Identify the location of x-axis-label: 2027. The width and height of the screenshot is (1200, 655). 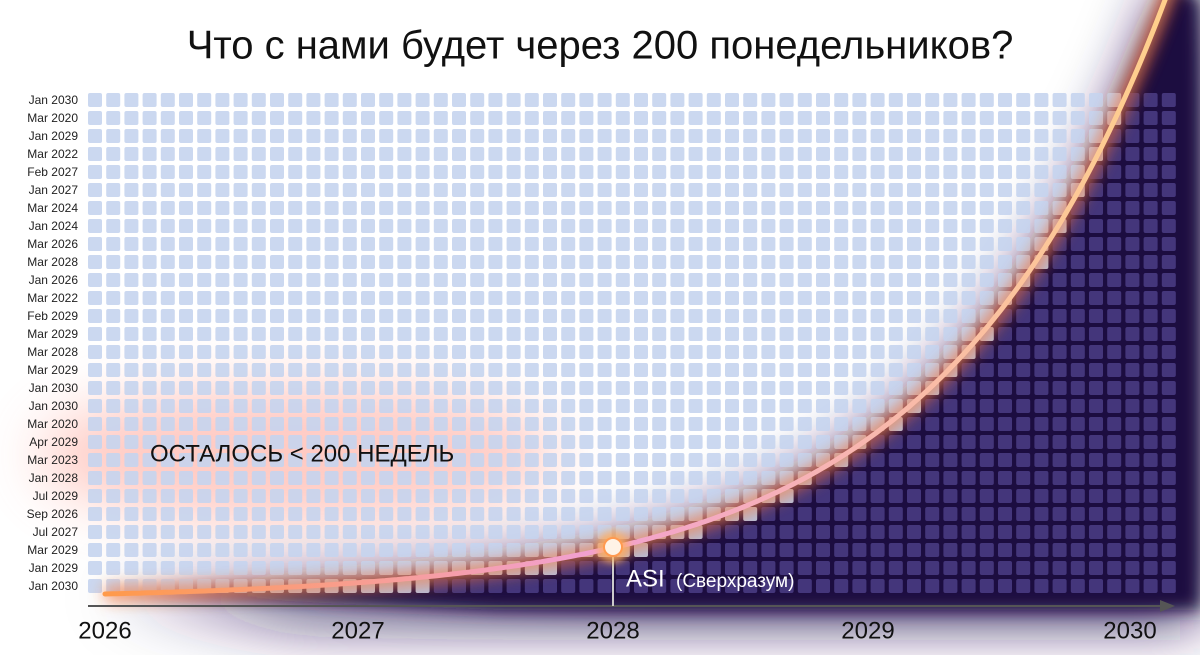
(357, 630).